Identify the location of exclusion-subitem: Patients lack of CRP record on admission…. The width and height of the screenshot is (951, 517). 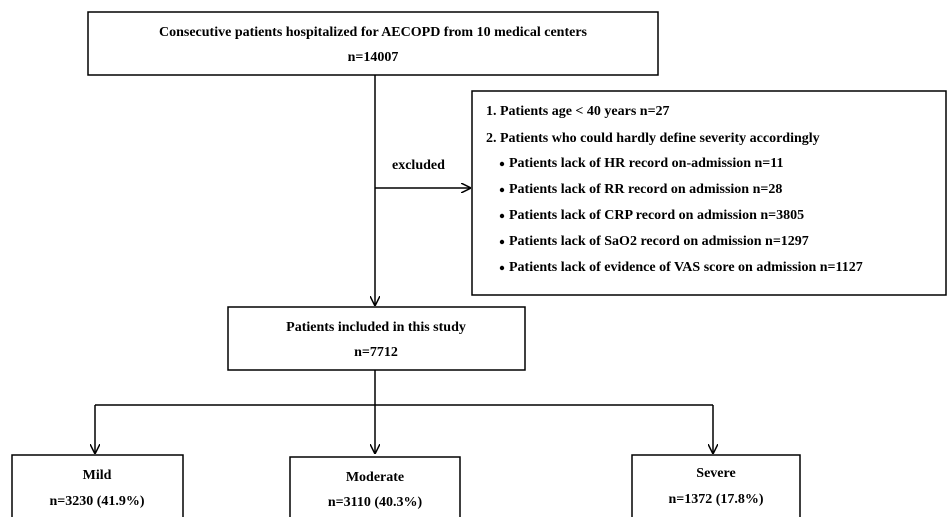
(656, 215).